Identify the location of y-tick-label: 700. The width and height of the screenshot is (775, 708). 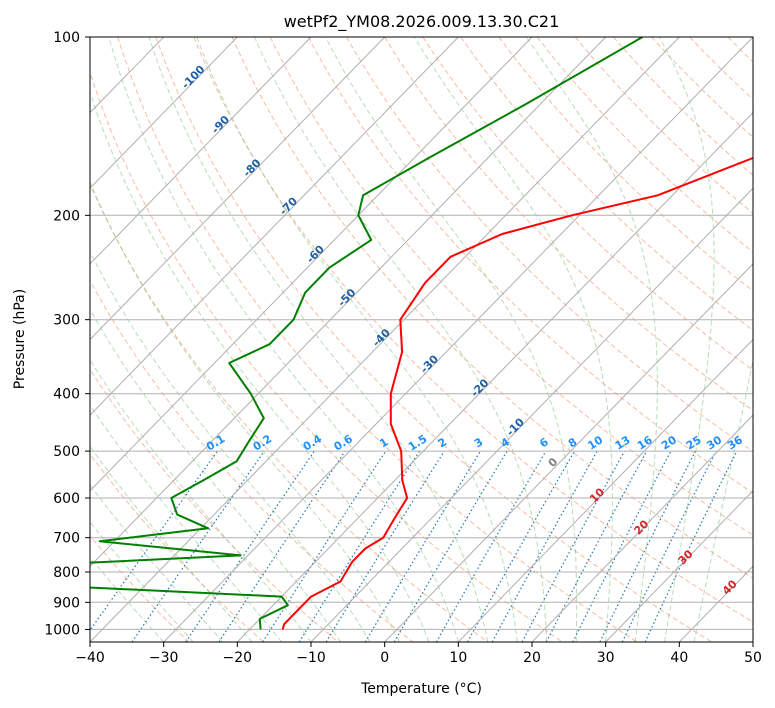
(66, 539).